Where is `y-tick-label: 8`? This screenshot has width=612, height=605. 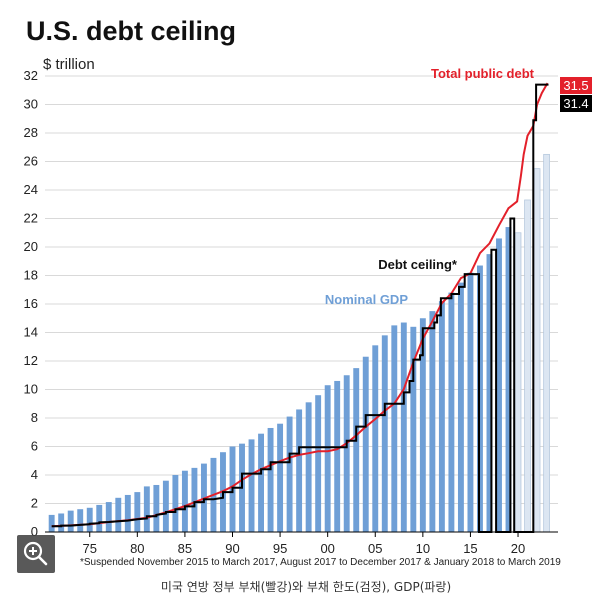
y-tick-label: 8 is located at coordinates (34, 417).